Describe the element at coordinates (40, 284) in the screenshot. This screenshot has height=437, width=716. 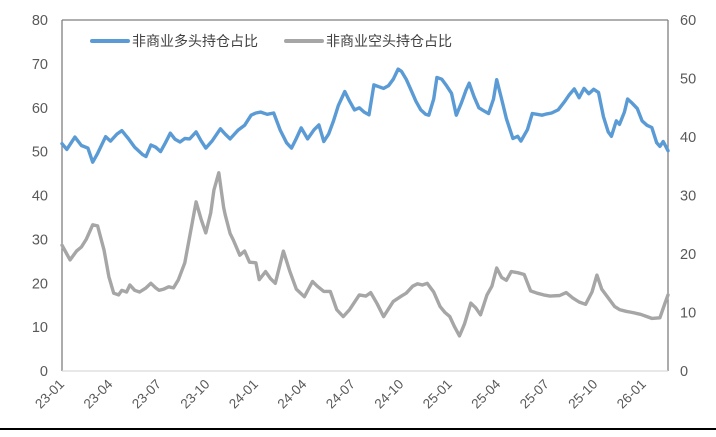
I see `y-axis-left-tick-label: 20` at that location.